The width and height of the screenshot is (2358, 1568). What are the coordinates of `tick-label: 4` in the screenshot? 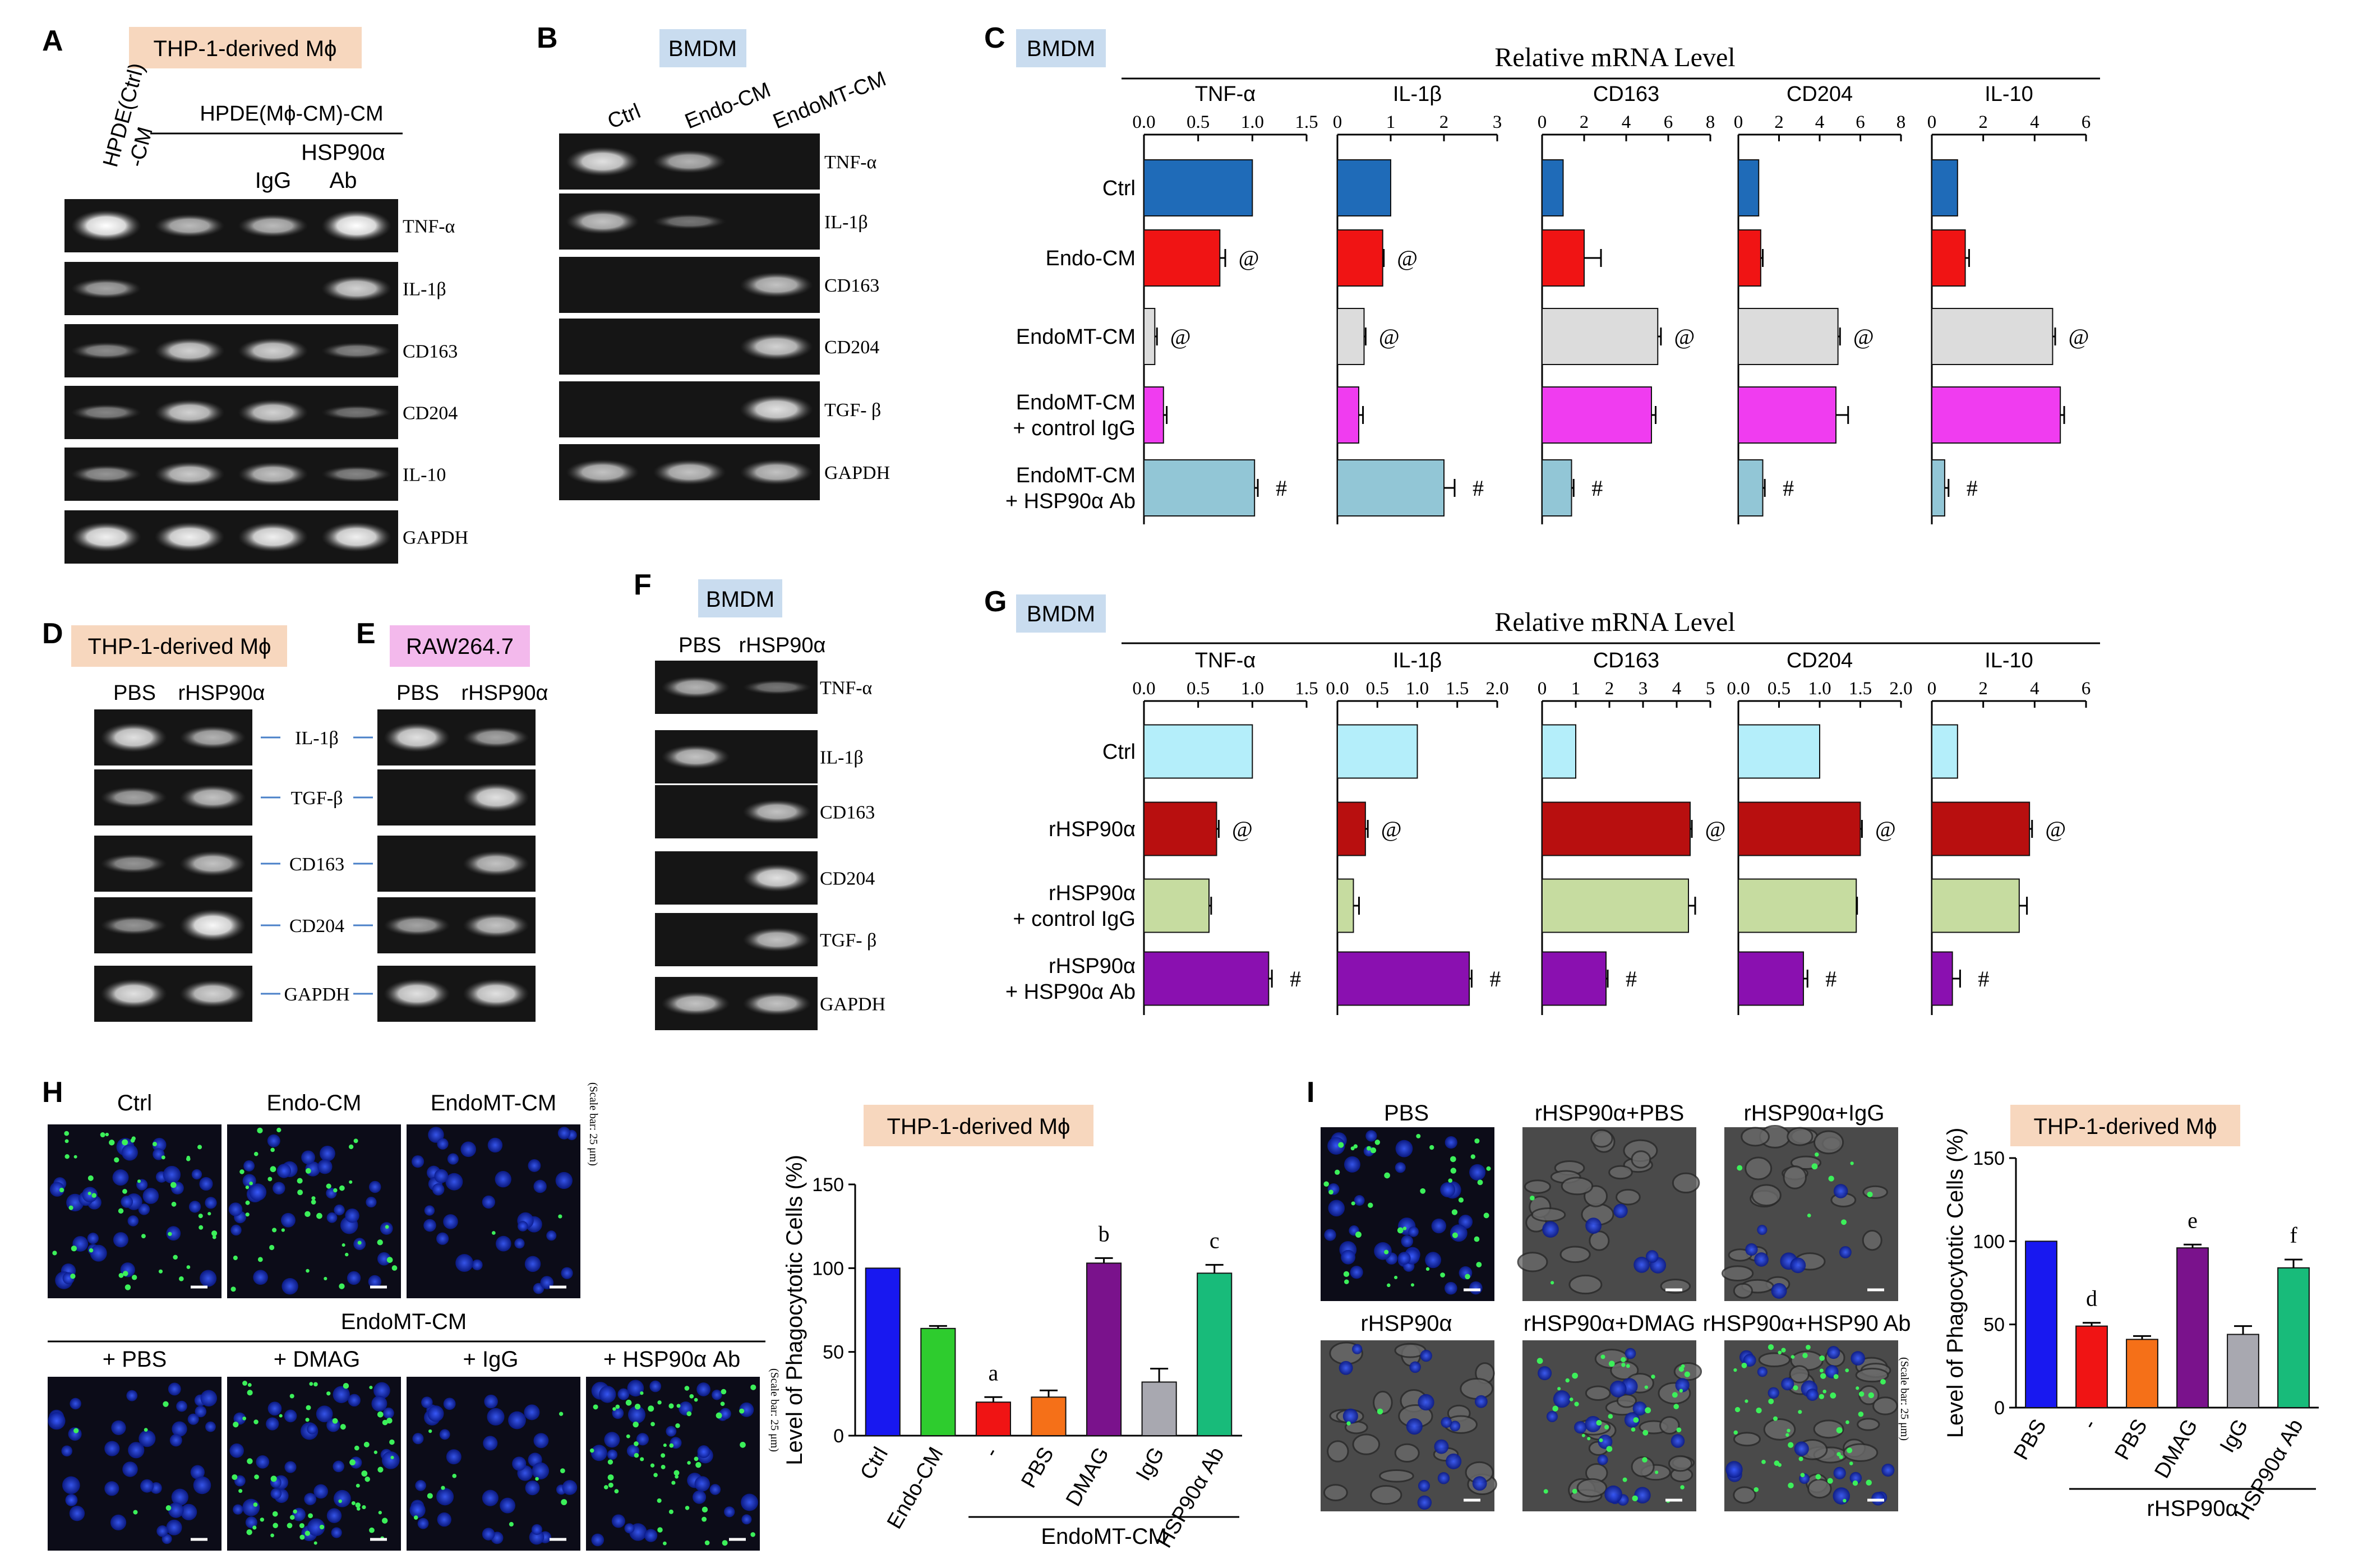 It's located at (1626, 122).